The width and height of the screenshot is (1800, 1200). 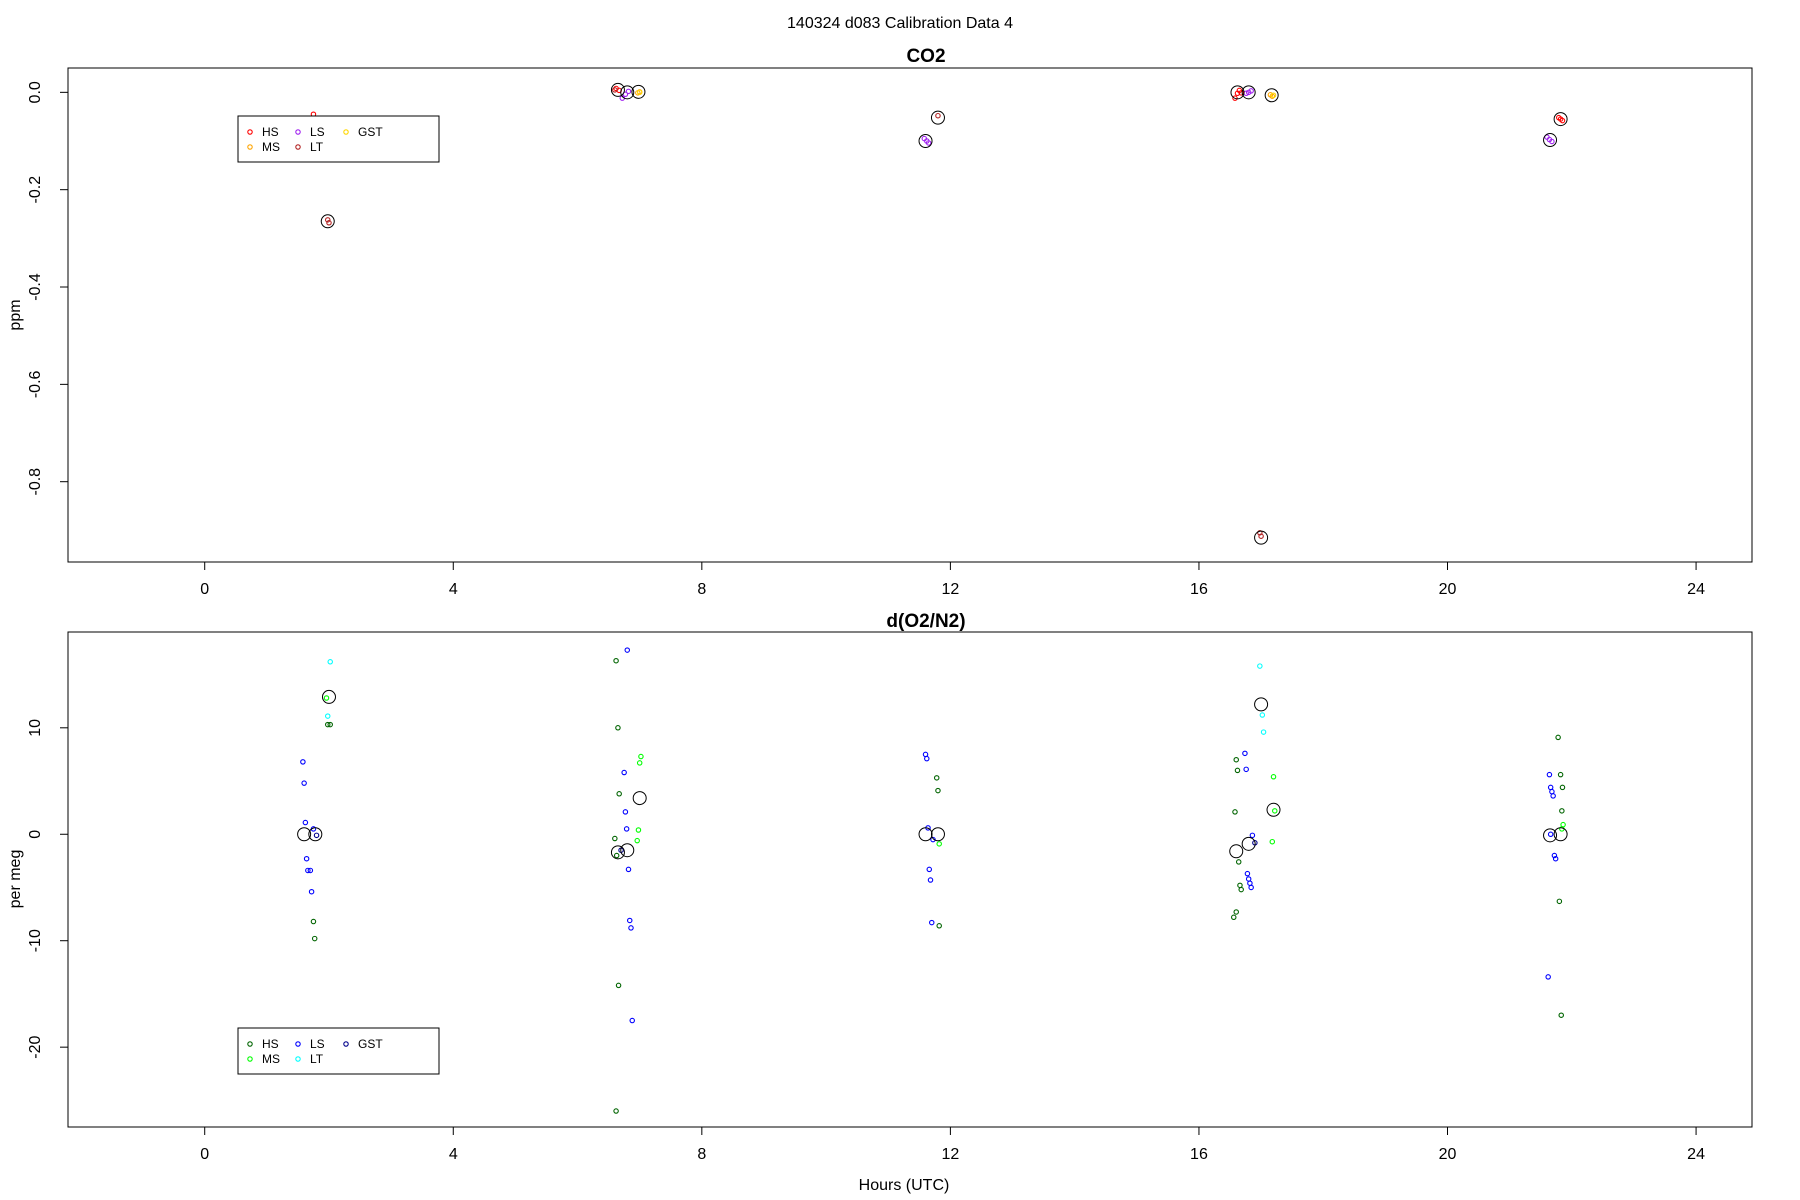 What do you see at coordinates (35, 1046) in the screenshot?
I see `o2n2-y-tick-label: -20` at bounding box center [35, 1046].